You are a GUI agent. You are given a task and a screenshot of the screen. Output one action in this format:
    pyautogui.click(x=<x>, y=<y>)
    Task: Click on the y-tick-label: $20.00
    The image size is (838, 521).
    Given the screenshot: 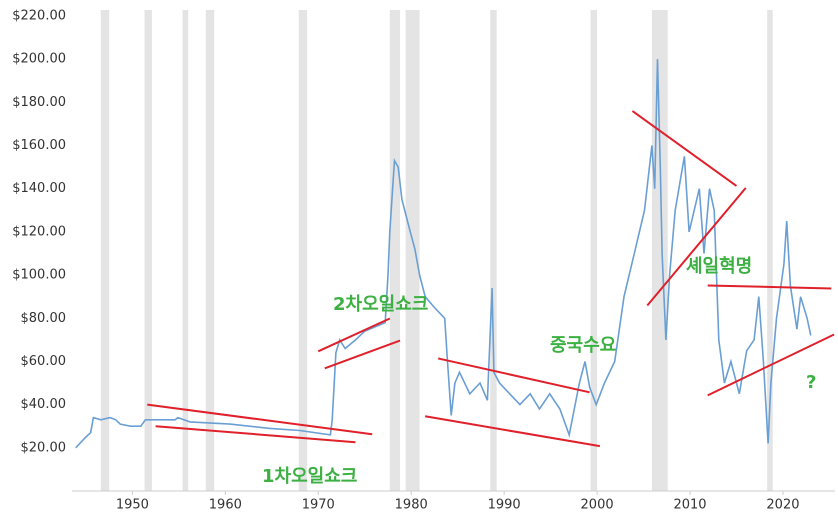 What is the action you would take?
    pyautogui.click(x=44, y=447)
    